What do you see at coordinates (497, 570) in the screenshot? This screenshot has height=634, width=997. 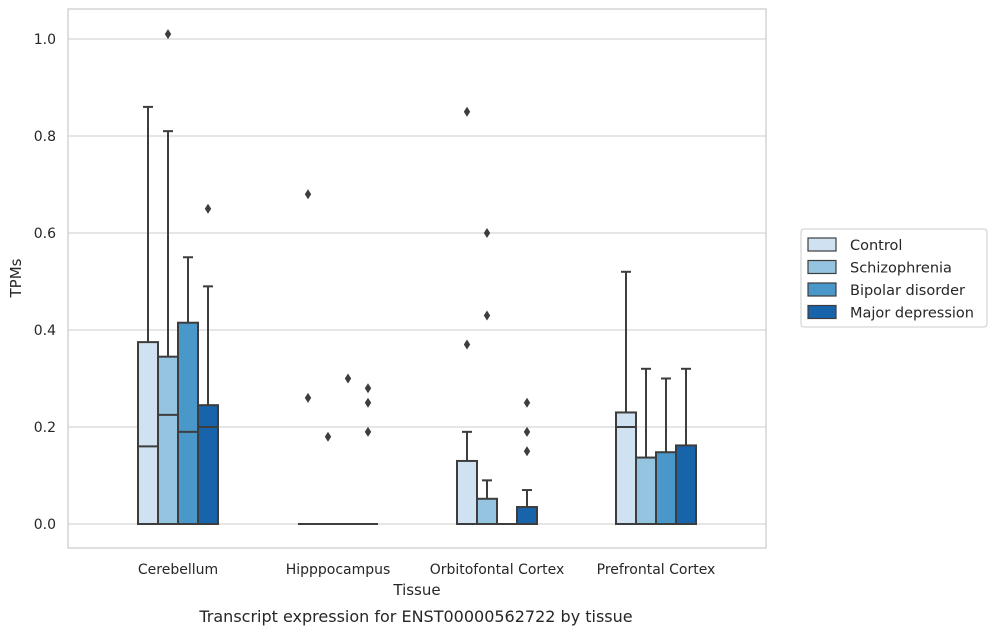 I see `x-tick-label: Orbitofontal Cortex` at bounding box center [497, 570].